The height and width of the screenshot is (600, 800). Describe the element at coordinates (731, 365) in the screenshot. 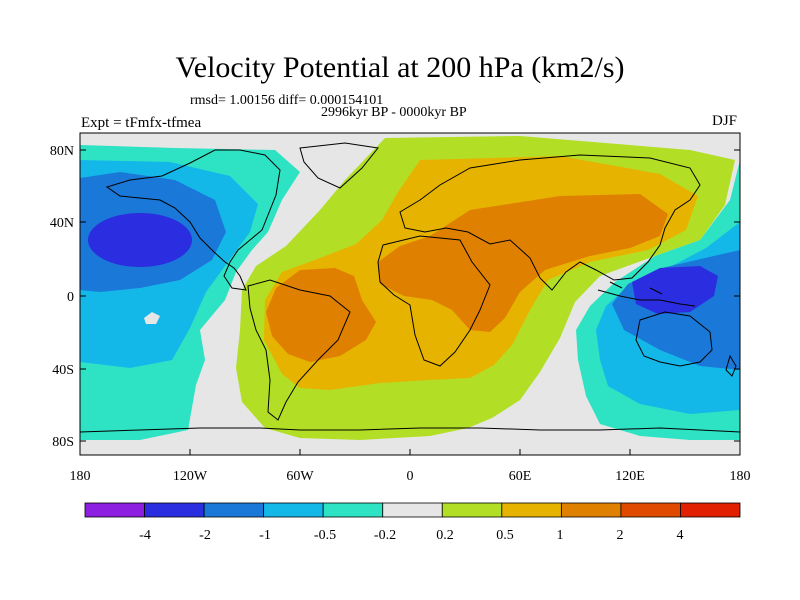

I see `coast-new-zealand` at that location.